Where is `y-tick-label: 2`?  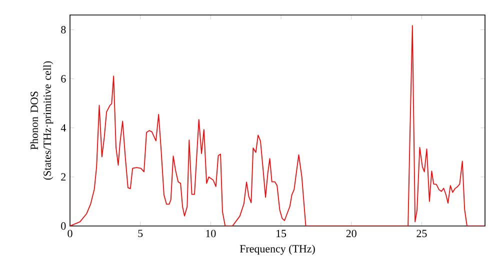
y-tick-label: 2 is located at coordinates (63, 177).